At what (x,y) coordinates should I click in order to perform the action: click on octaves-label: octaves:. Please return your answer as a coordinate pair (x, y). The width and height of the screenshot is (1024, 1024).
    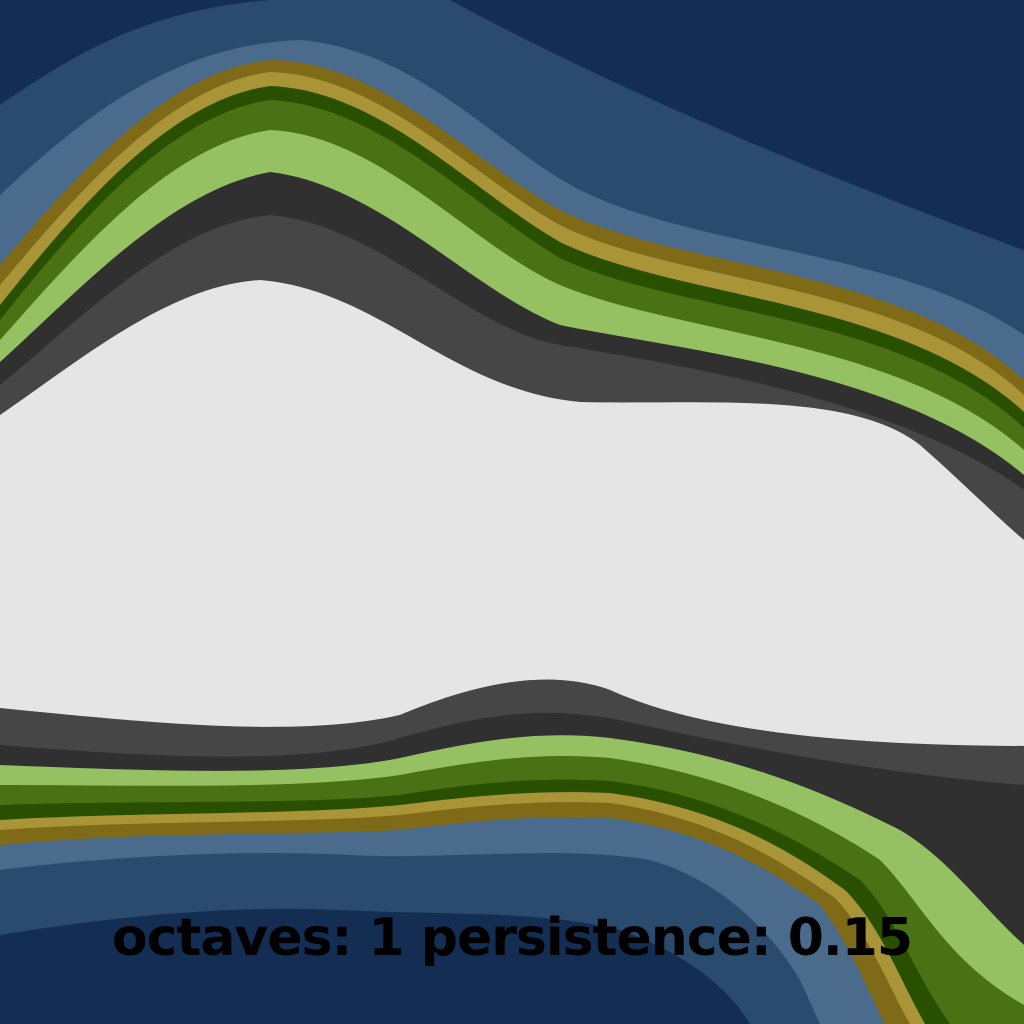
    Looking at the image, I should click on (231, 938).